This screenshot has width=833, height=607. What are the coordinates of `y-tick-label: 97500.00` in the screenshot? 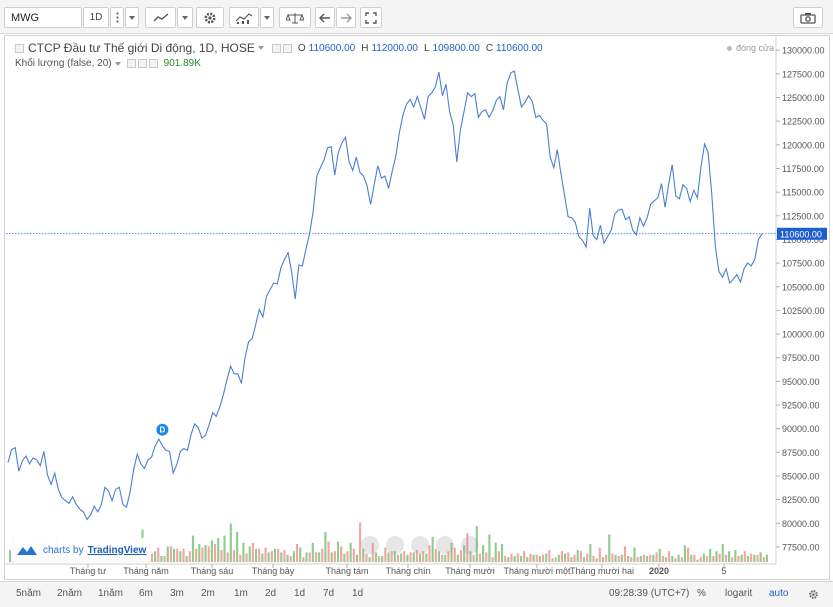 It's located at (801, 358).